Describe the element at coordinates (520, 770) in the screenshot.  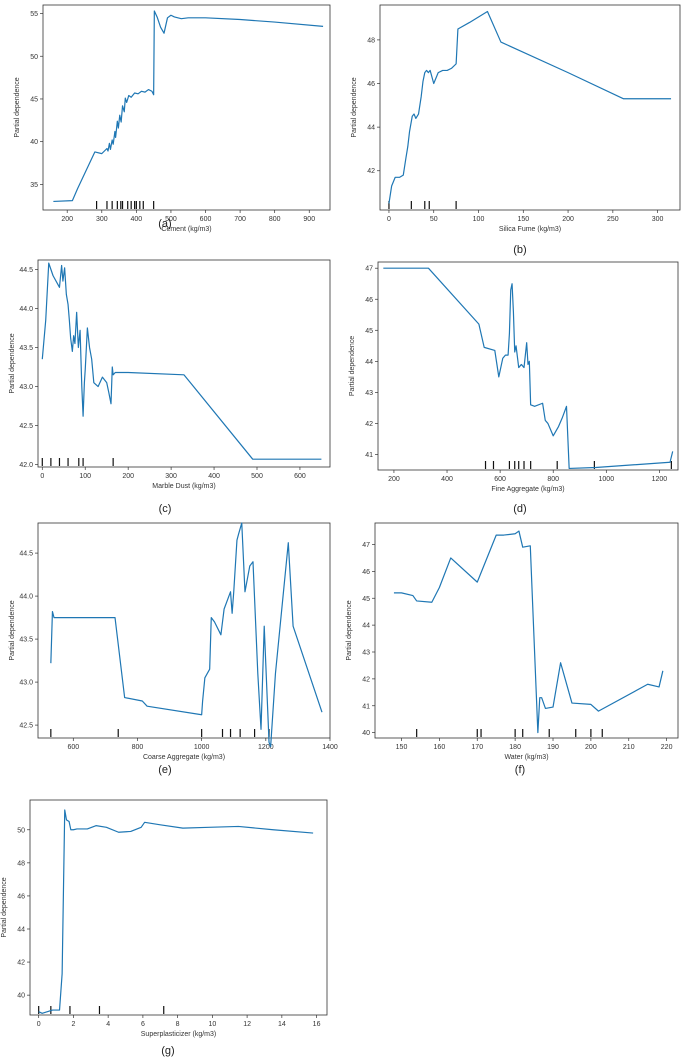
I see `panel-label: (f)` at that location.